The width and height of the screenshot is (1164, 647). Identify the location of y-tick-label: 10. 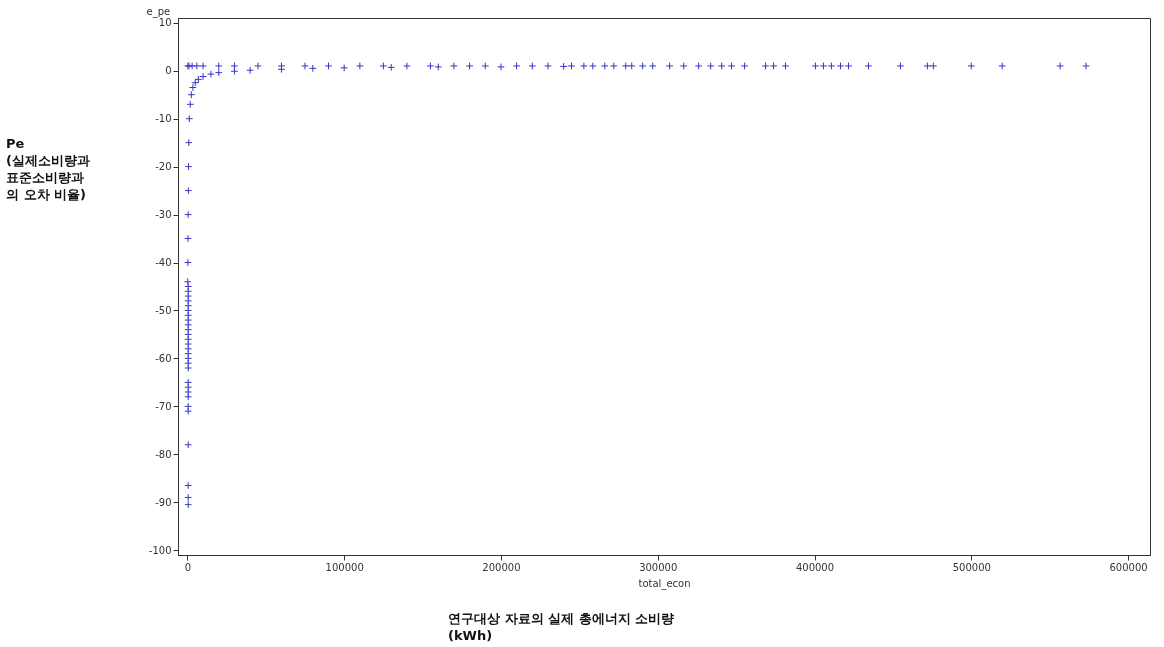
(165, 23).